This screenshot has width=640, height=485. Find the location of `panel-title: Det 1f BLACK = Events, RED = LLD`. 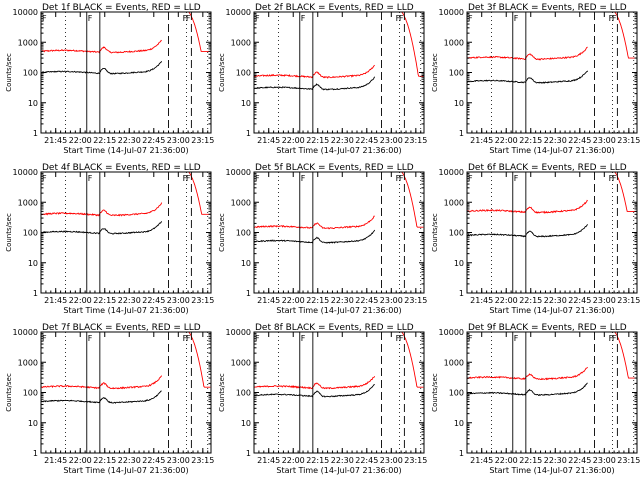

panel-title: Det 1f BLACK = Events, RED = LLD is located at coordinates (121, 8).